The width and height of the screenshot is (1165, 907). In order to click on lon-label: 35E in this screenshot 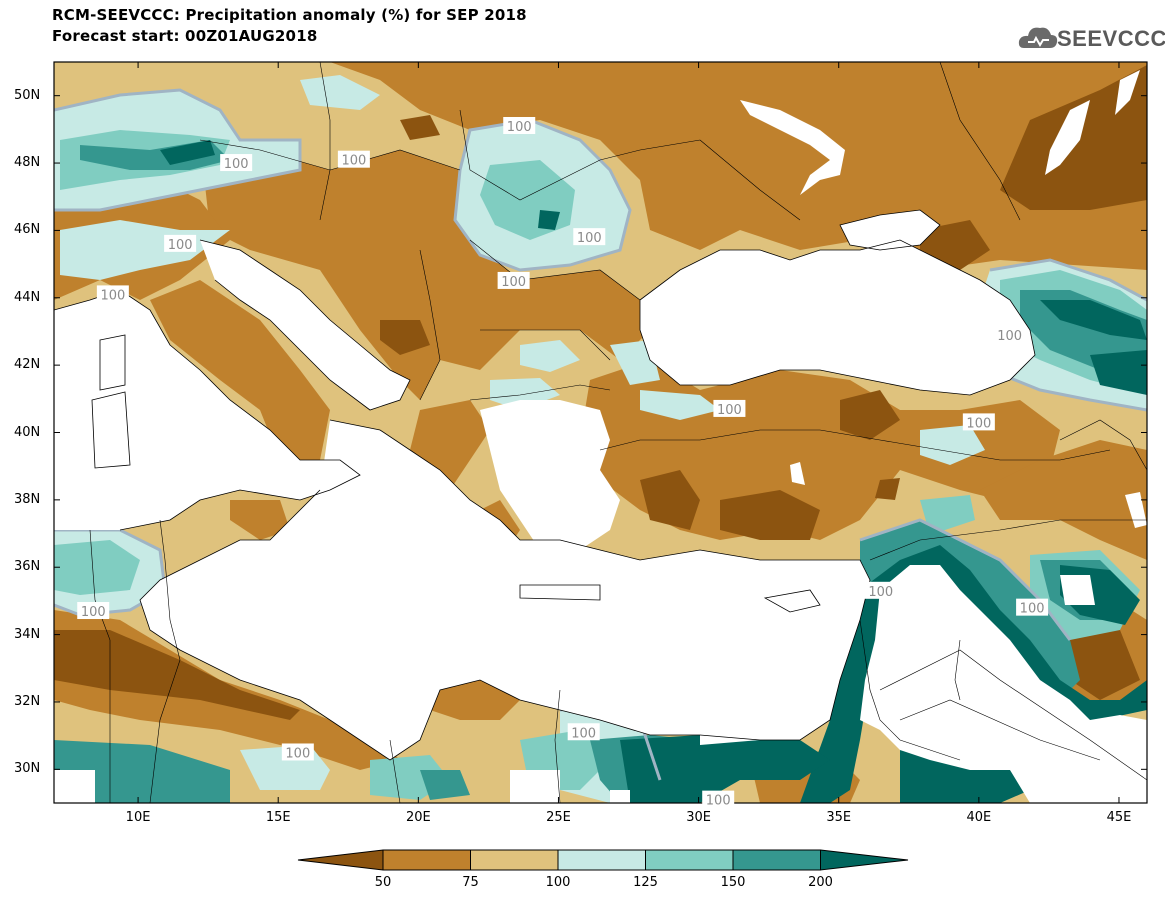, I will do `click(839, 817)`.